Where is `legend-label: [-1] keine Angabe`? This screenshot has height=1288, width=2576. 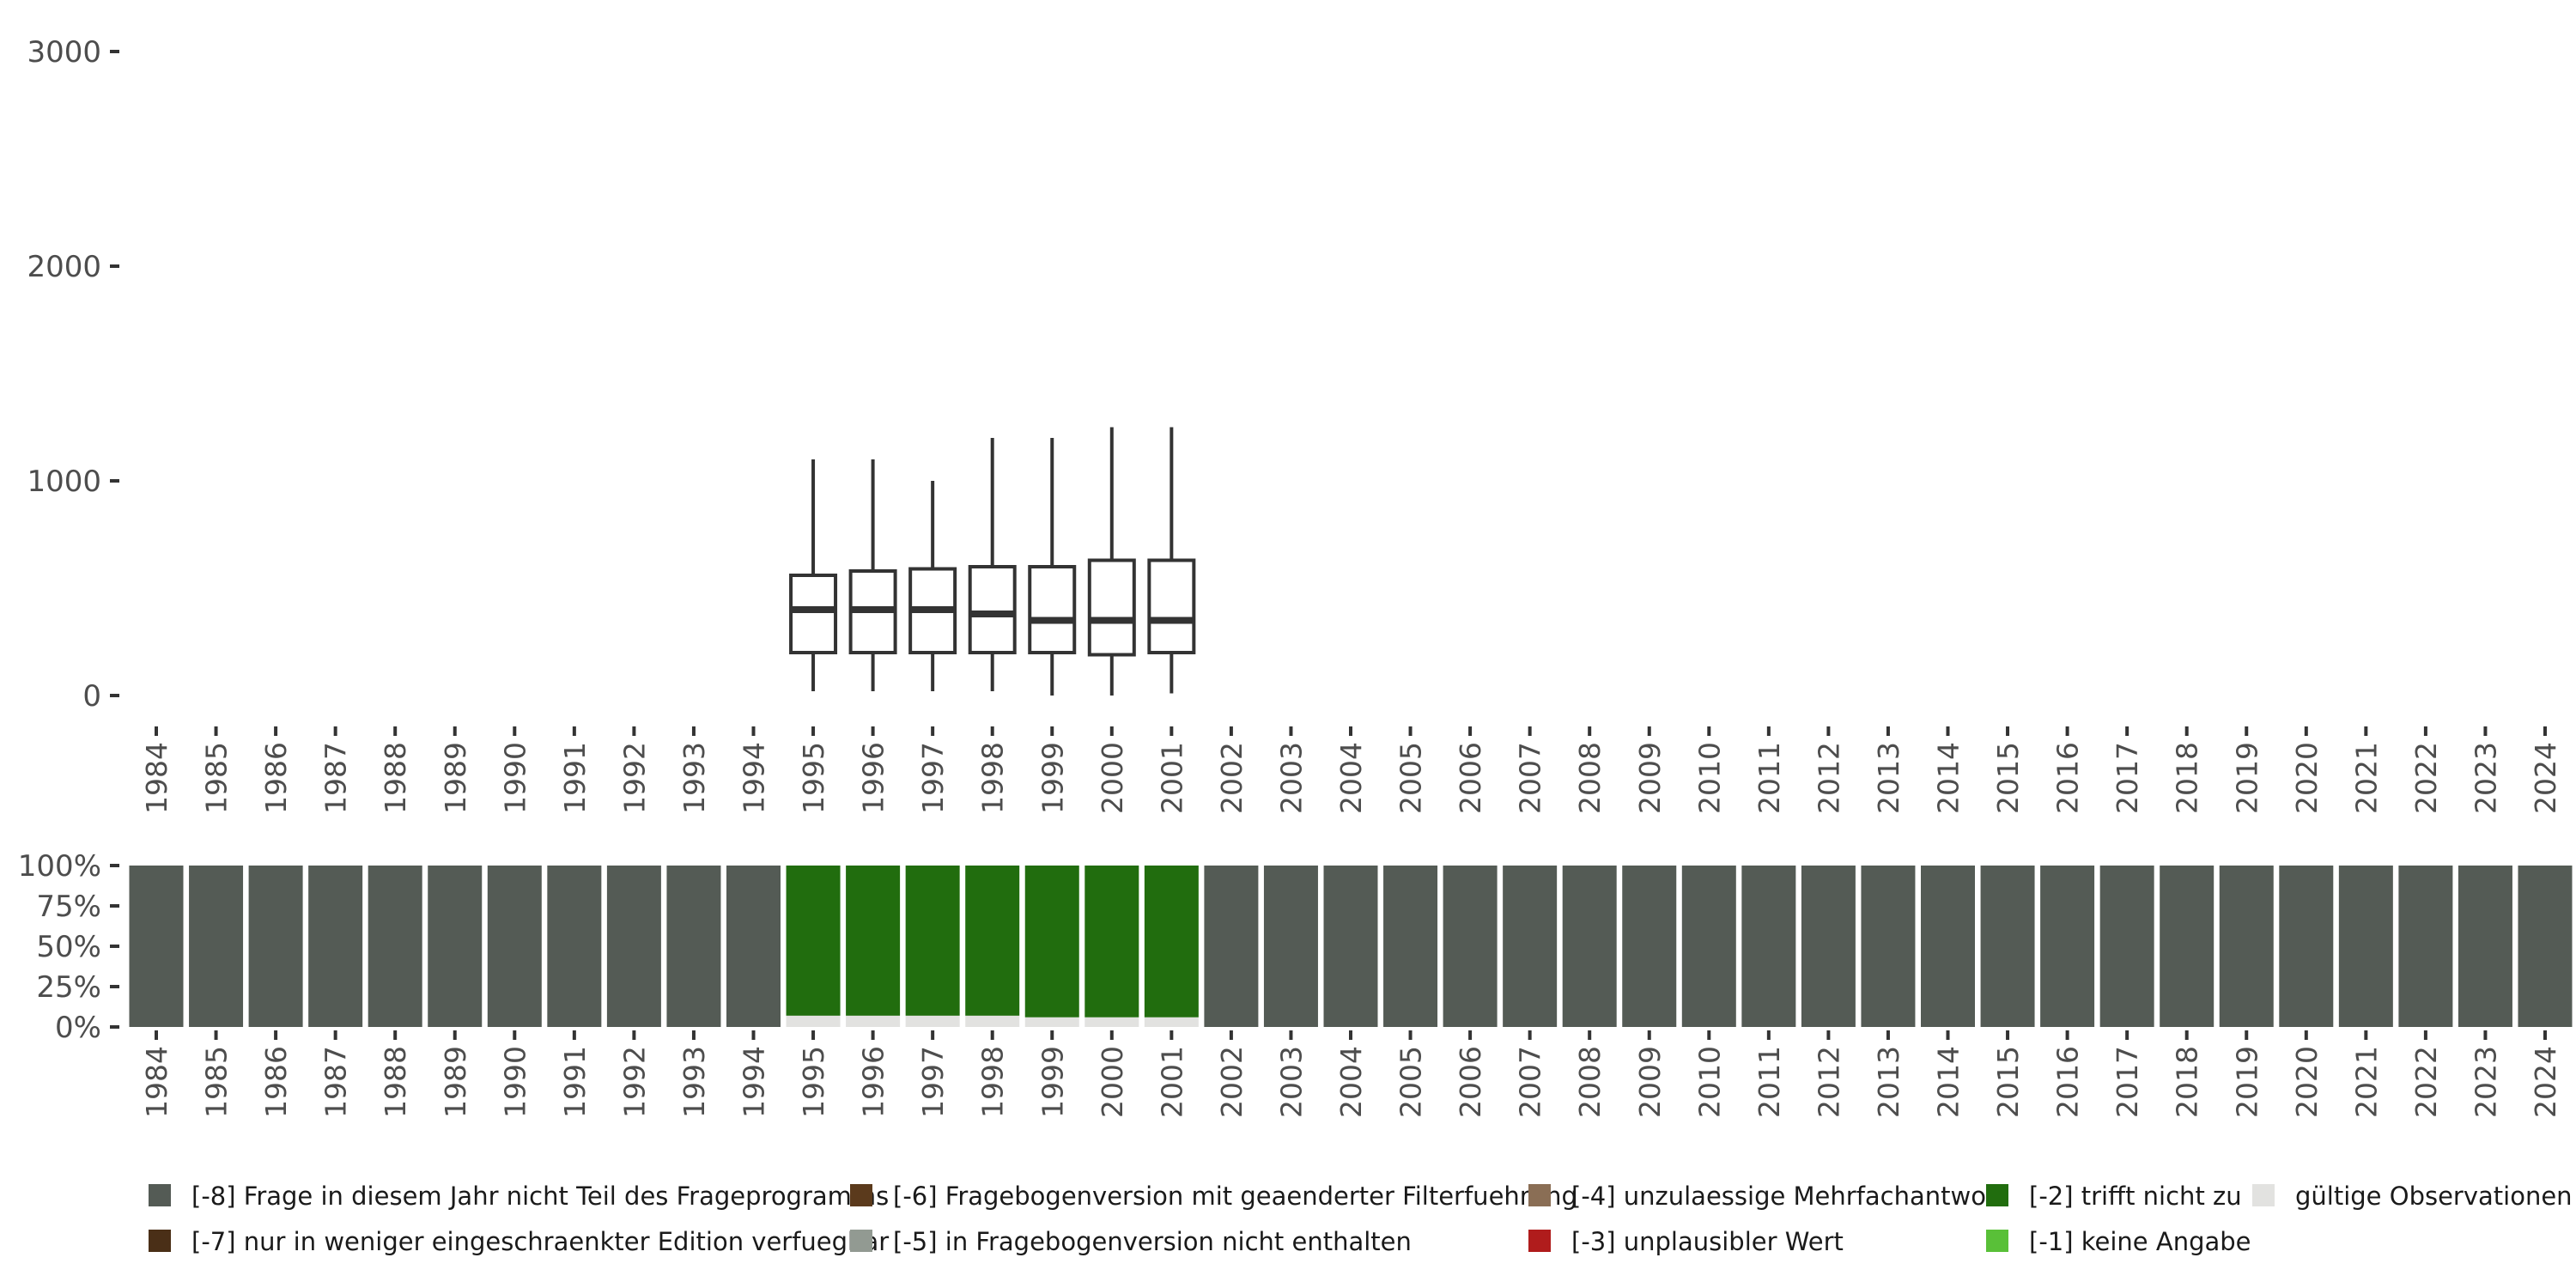 legend-label: [-1] keine Angabe is located at coordinates (2140, 1241).